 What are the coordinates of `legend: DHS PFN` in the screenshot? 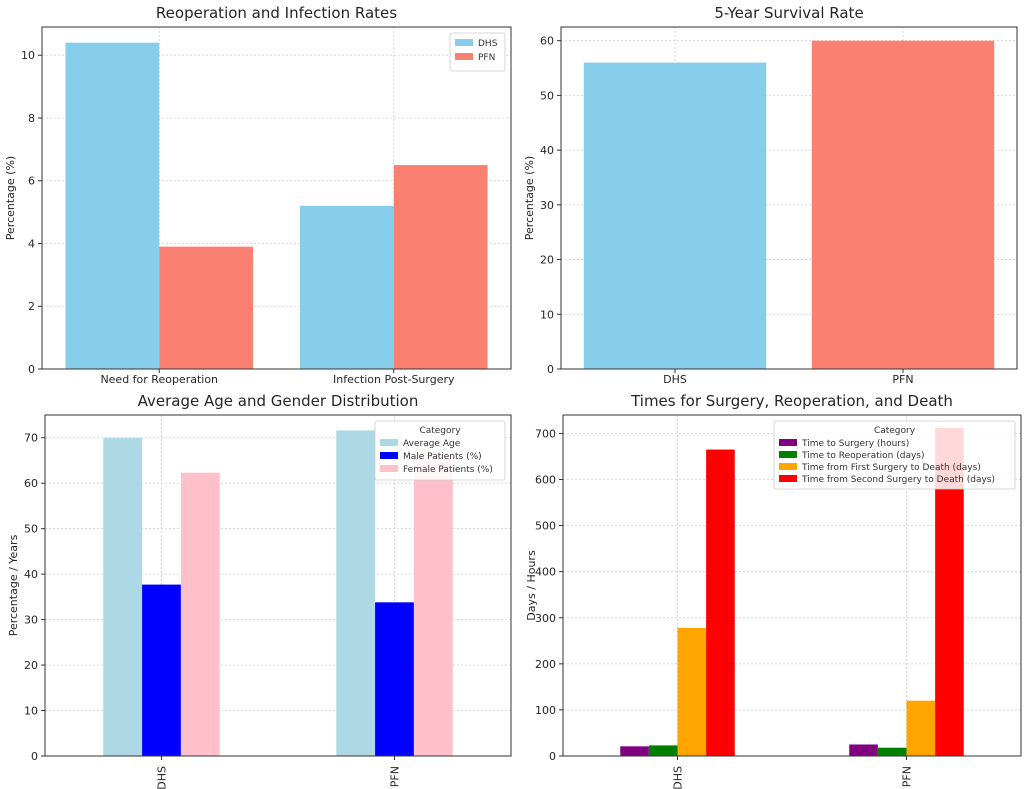 It's located at (477, 52).